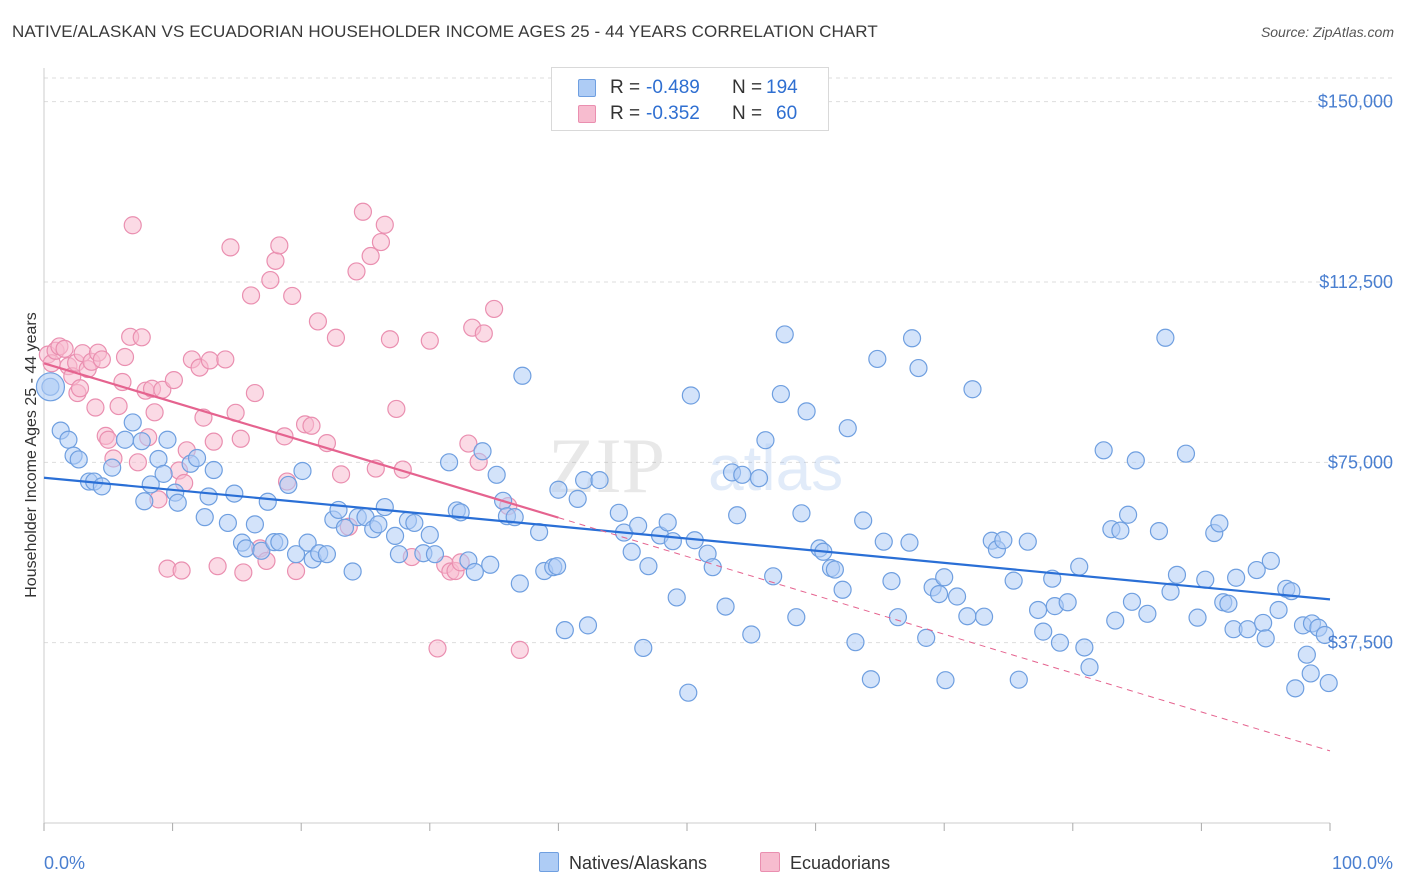  I want to click on bottom-legend-swatch-ecuadorians, so click(770, 862).